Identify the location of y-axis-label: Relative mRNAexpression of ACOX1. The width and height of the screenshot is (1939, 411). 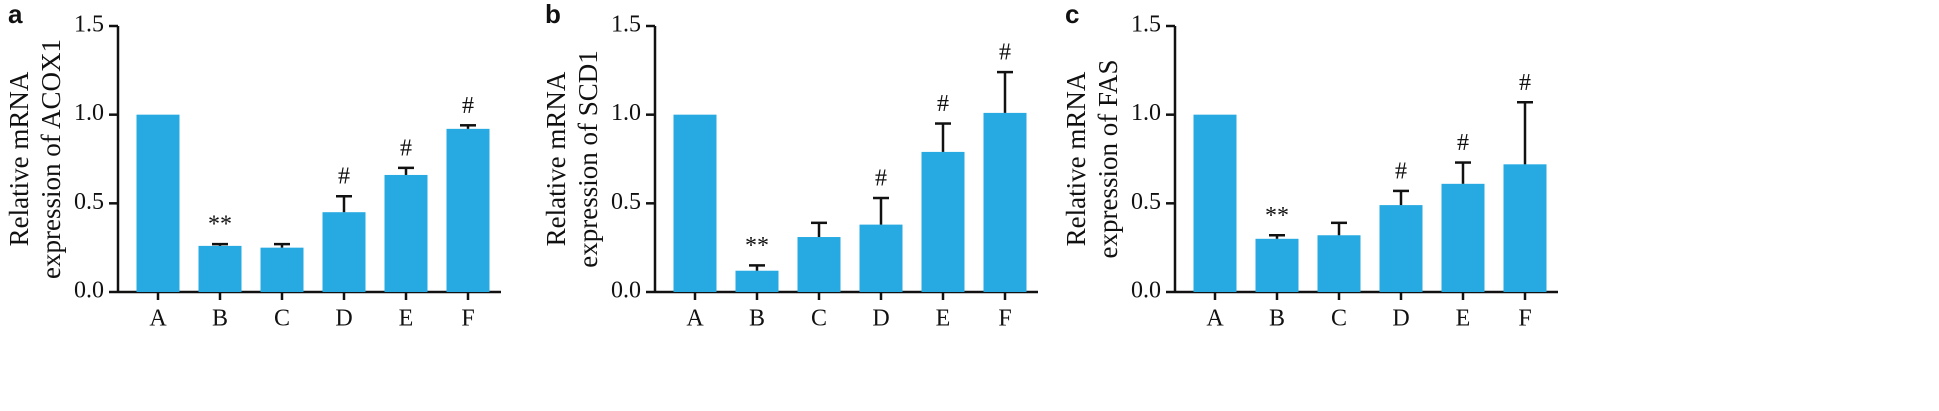
(35, 159).